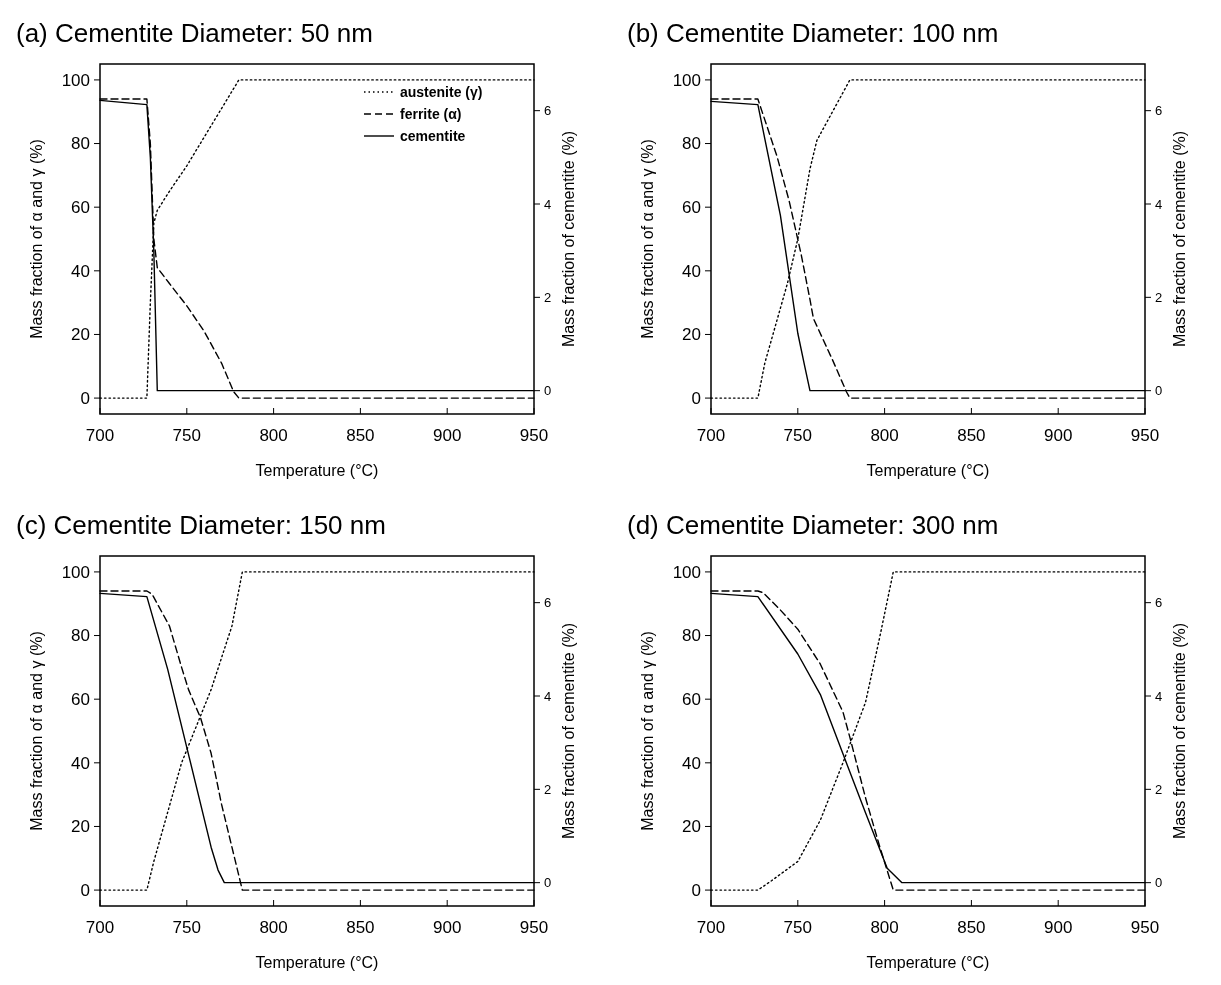  I want to click on chart-title: (a) Cementite Diameter: 50 nm, so click(194, 33).